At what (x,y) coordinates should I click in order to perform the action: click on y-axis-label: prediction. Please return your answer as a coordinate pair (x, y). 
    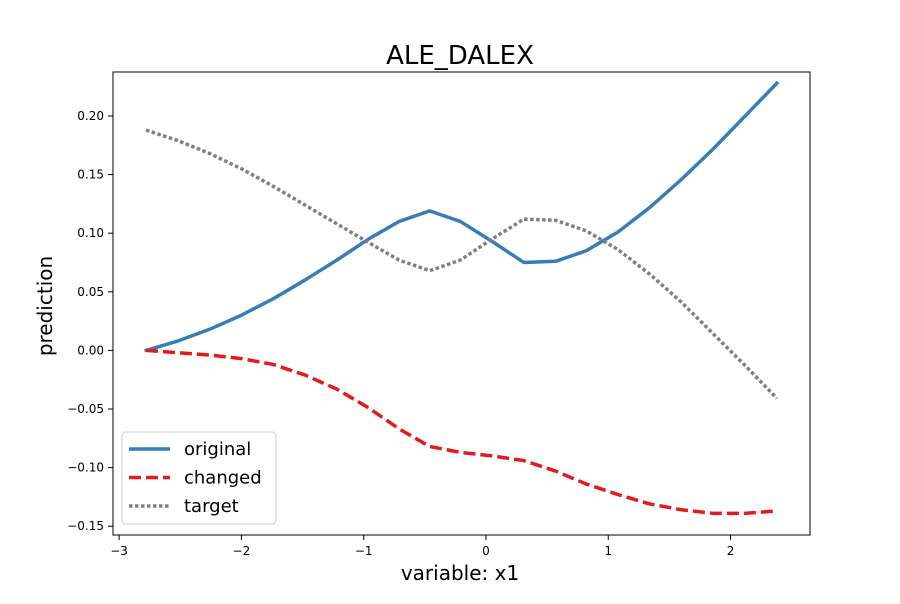
    Looking at the image, I should click on (45, 306).